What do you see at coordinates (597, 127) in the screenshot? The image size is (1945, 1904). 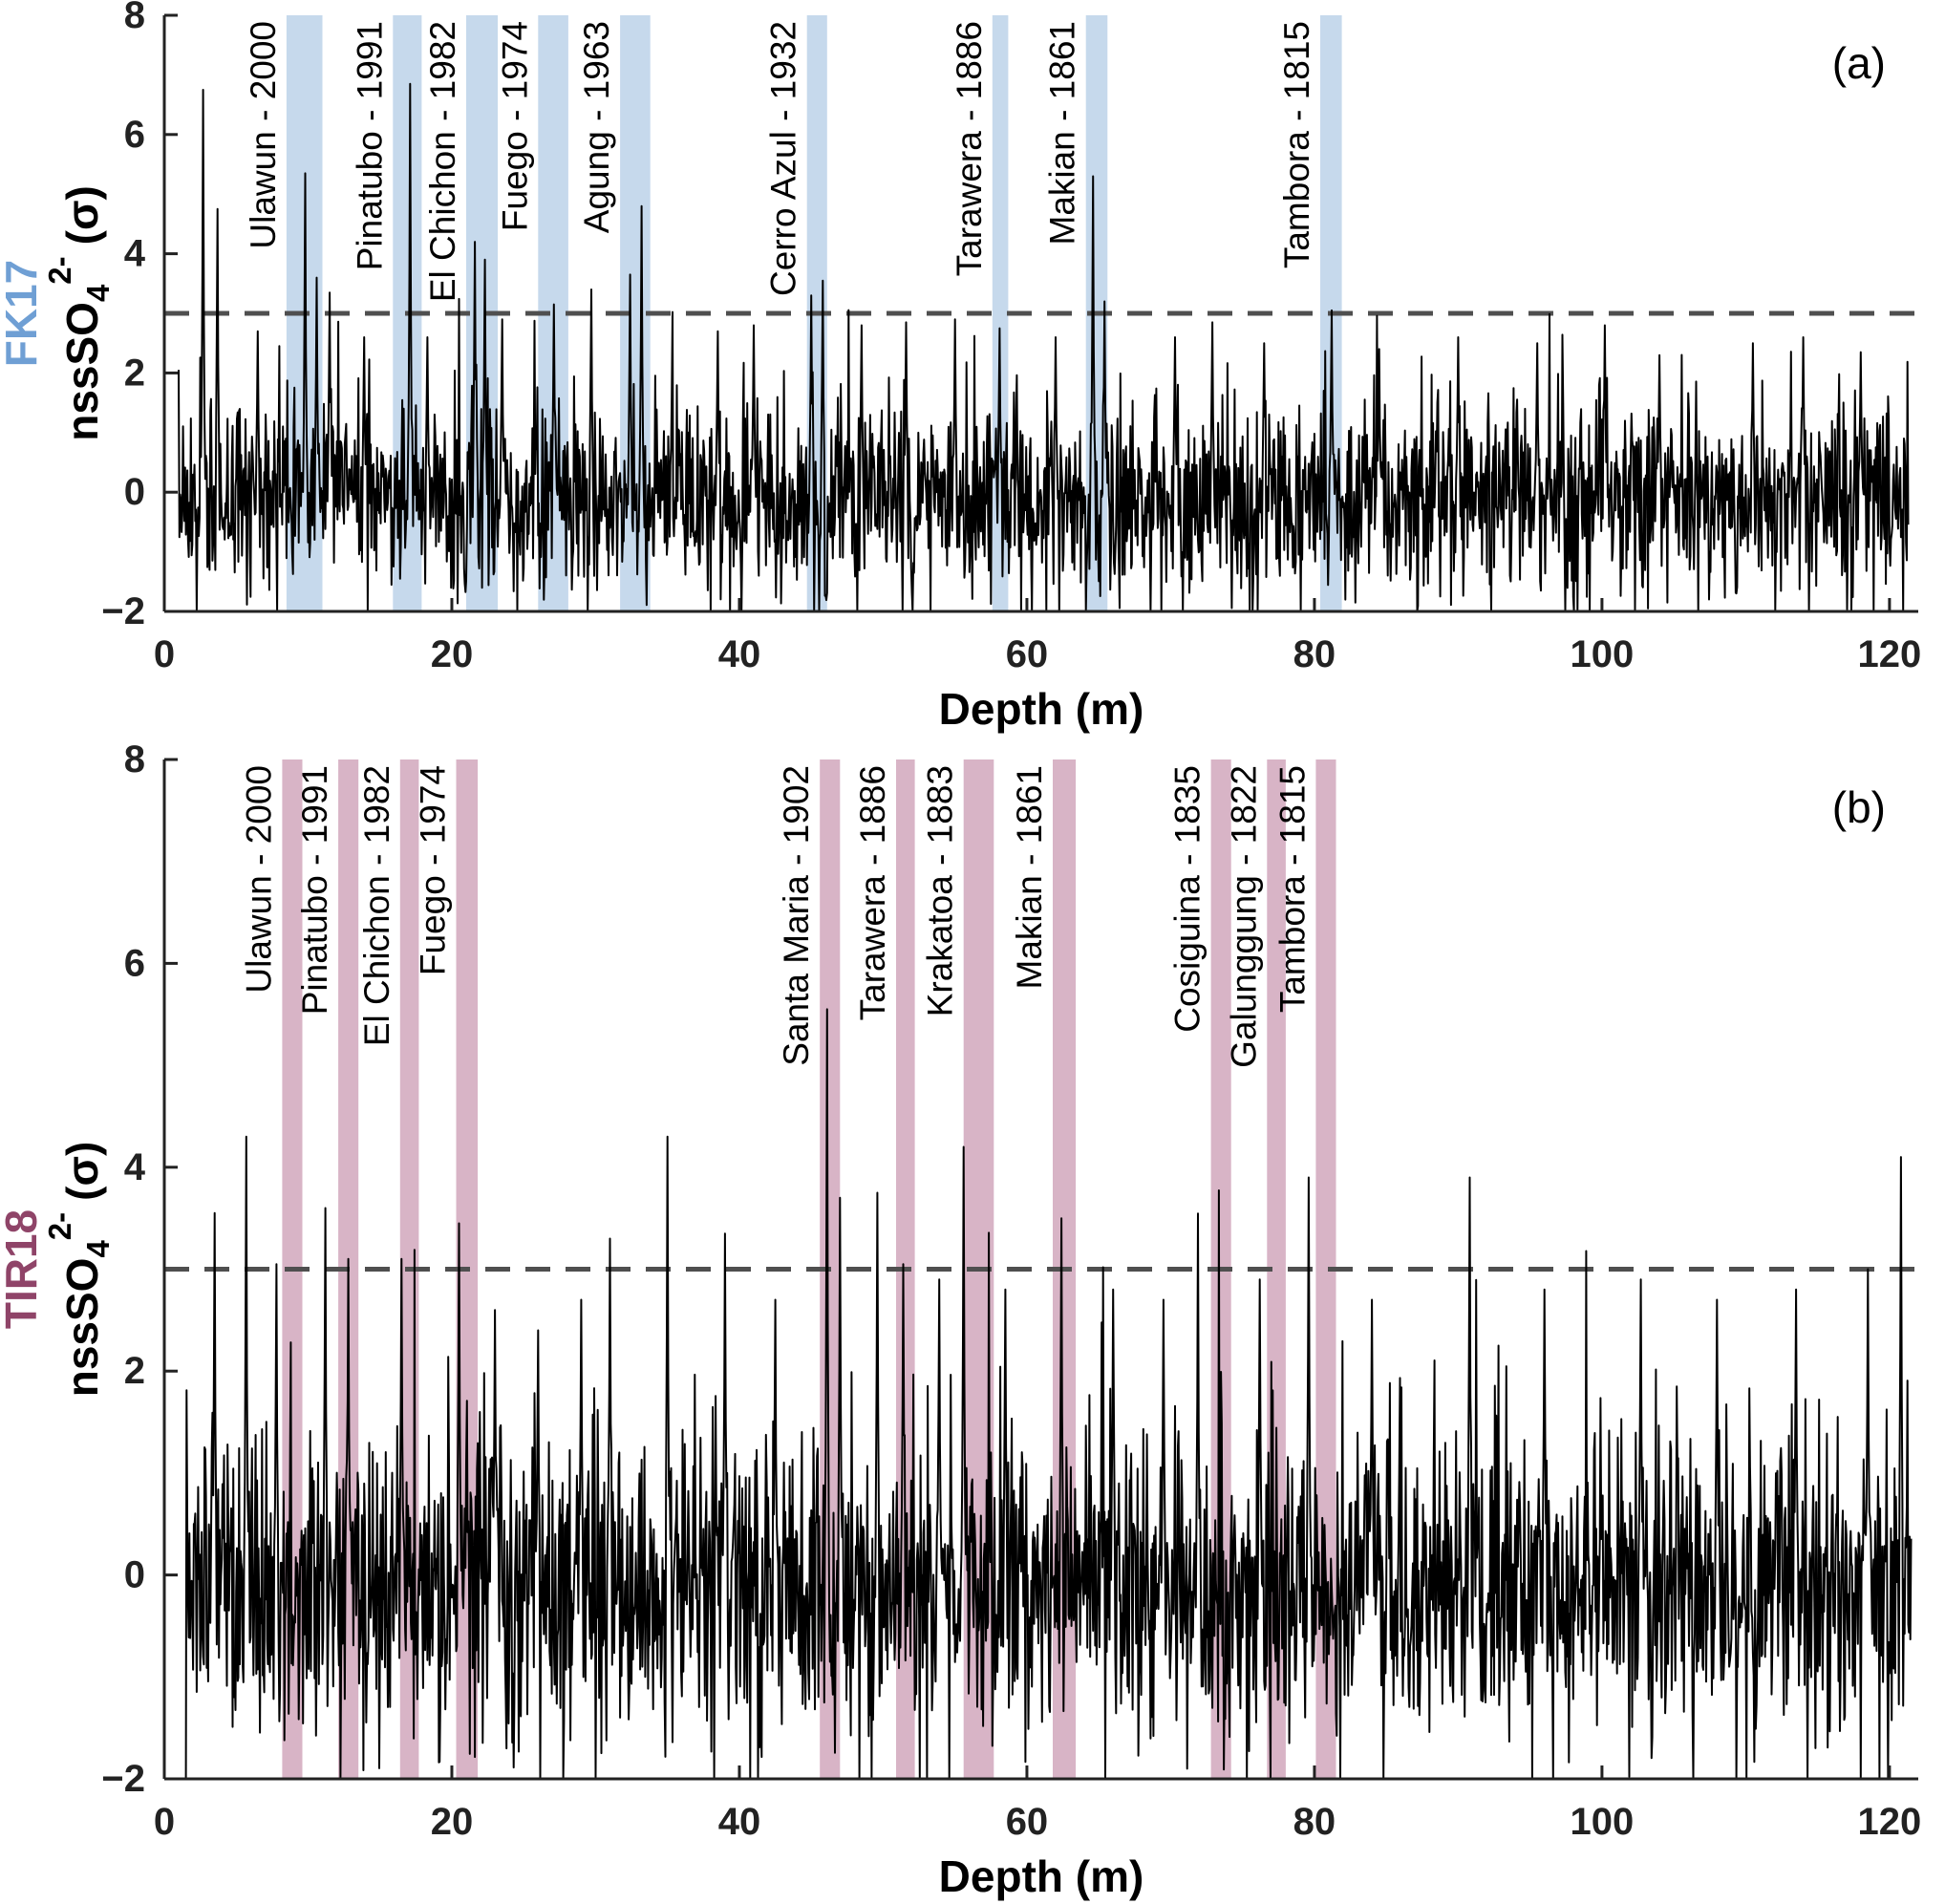 I see `eruption-label: Agung - 1963` at bounding box center [597, 127].